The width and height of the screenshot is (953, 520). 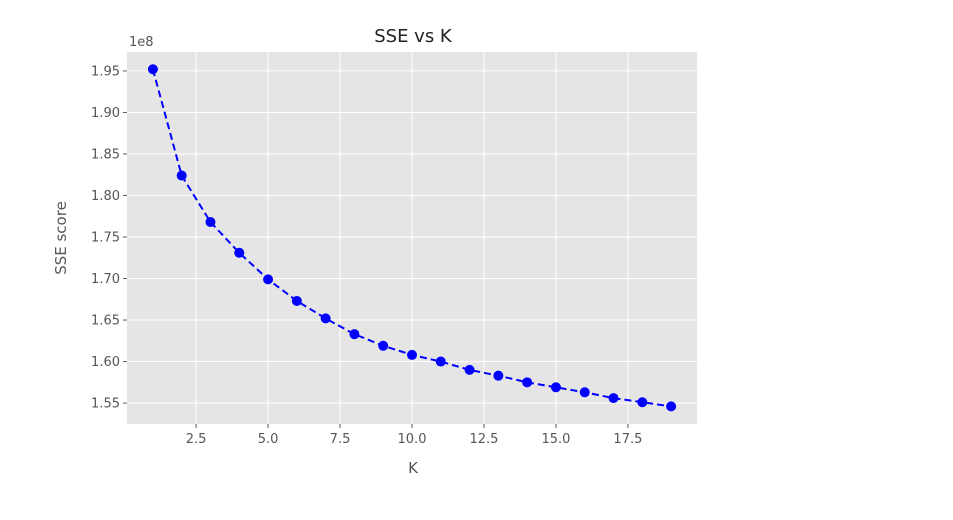 I want to click on y-axis-label: SSE score, so click(x=61, y=238).